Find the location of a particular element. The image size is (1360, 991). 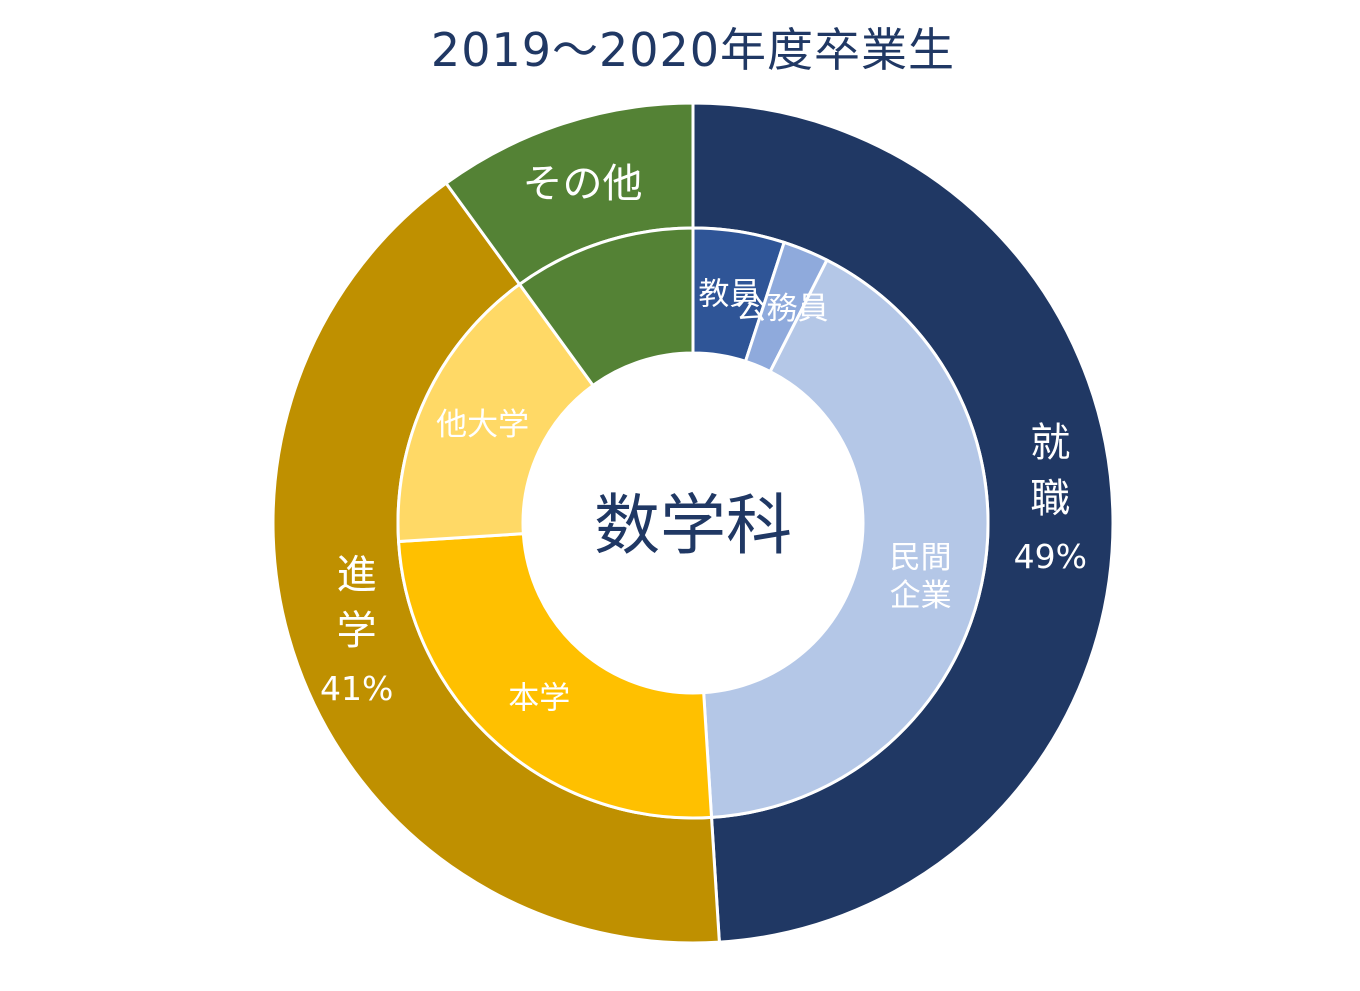

chart-title: 2019～2020年度卒業生 is located at coordinates (693, 50).